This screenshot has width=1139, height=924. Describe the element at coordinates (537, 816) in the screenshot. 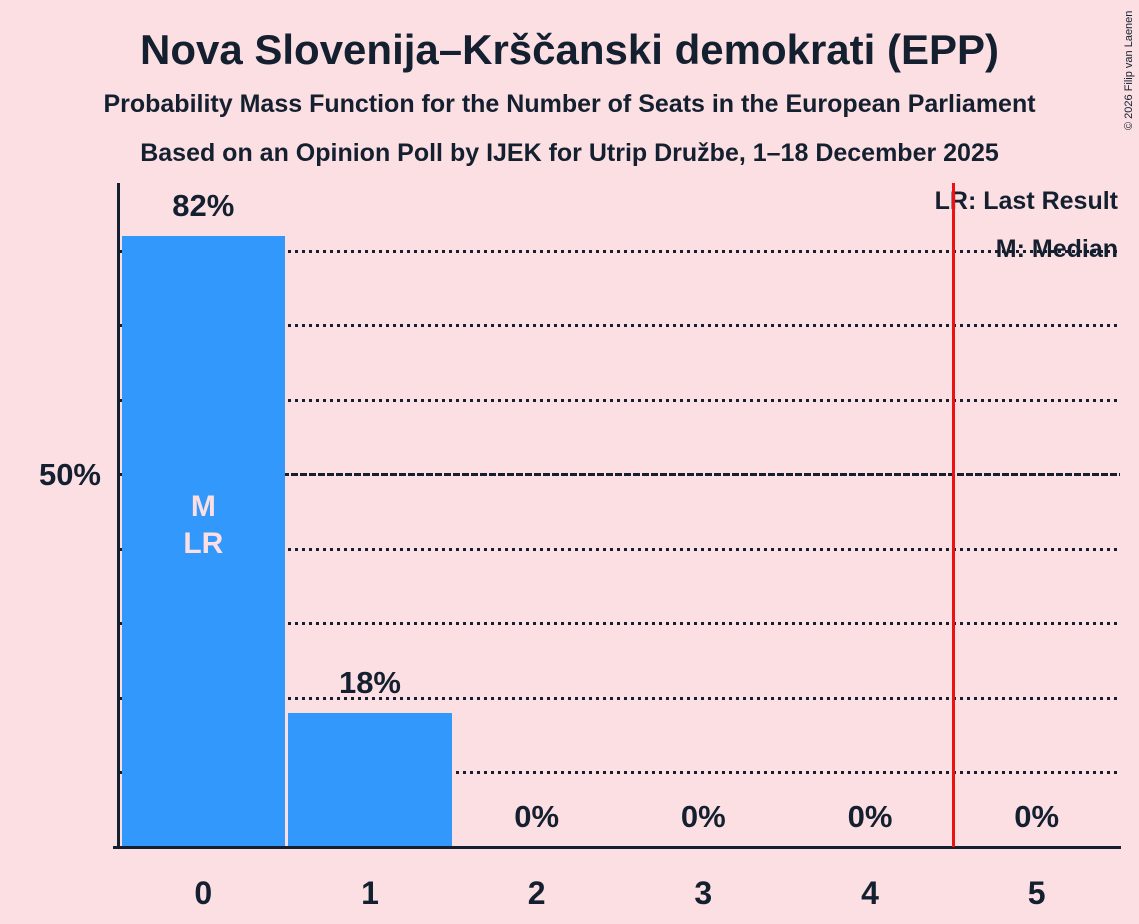

I see `bar-value-label-2: 0%` at that location.